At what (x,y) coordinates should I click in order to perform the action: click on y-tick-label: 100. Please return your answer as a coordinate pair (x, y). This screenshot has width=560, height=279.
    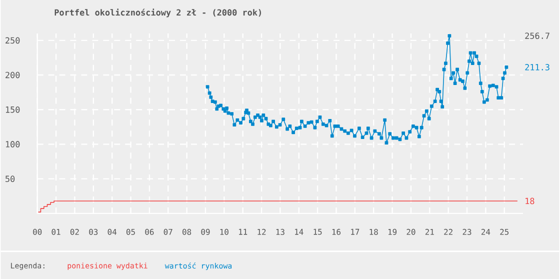
    Looking at the image, I should click on (13, 144).